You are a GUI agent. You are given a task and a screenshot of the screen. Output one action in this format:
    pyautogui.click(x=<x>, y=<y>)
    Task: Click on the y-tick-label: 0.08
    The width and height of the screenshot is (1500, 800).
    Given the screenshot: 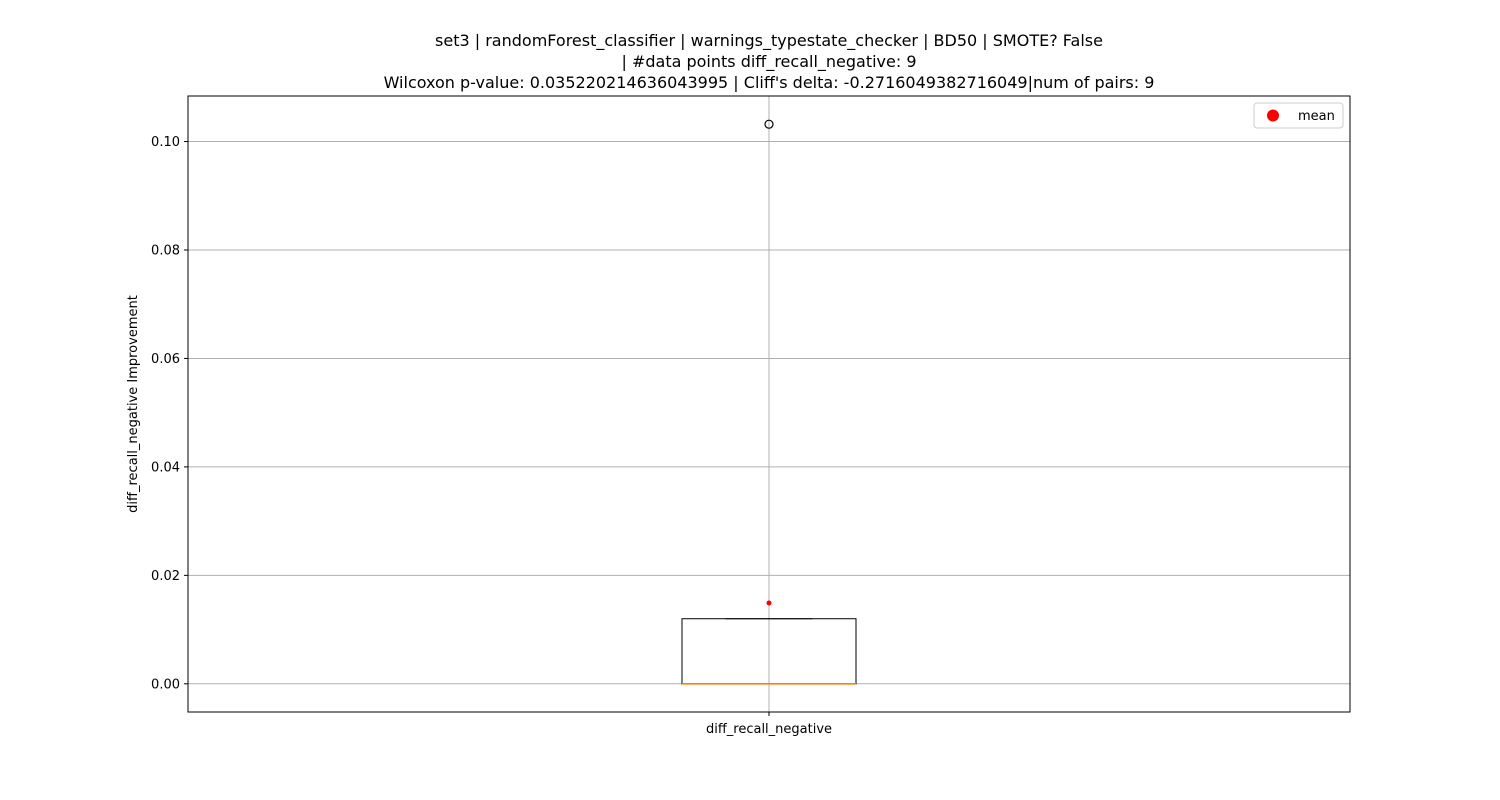 What is the action you would take?
    pyautogui.click(x=165, y=251)
    